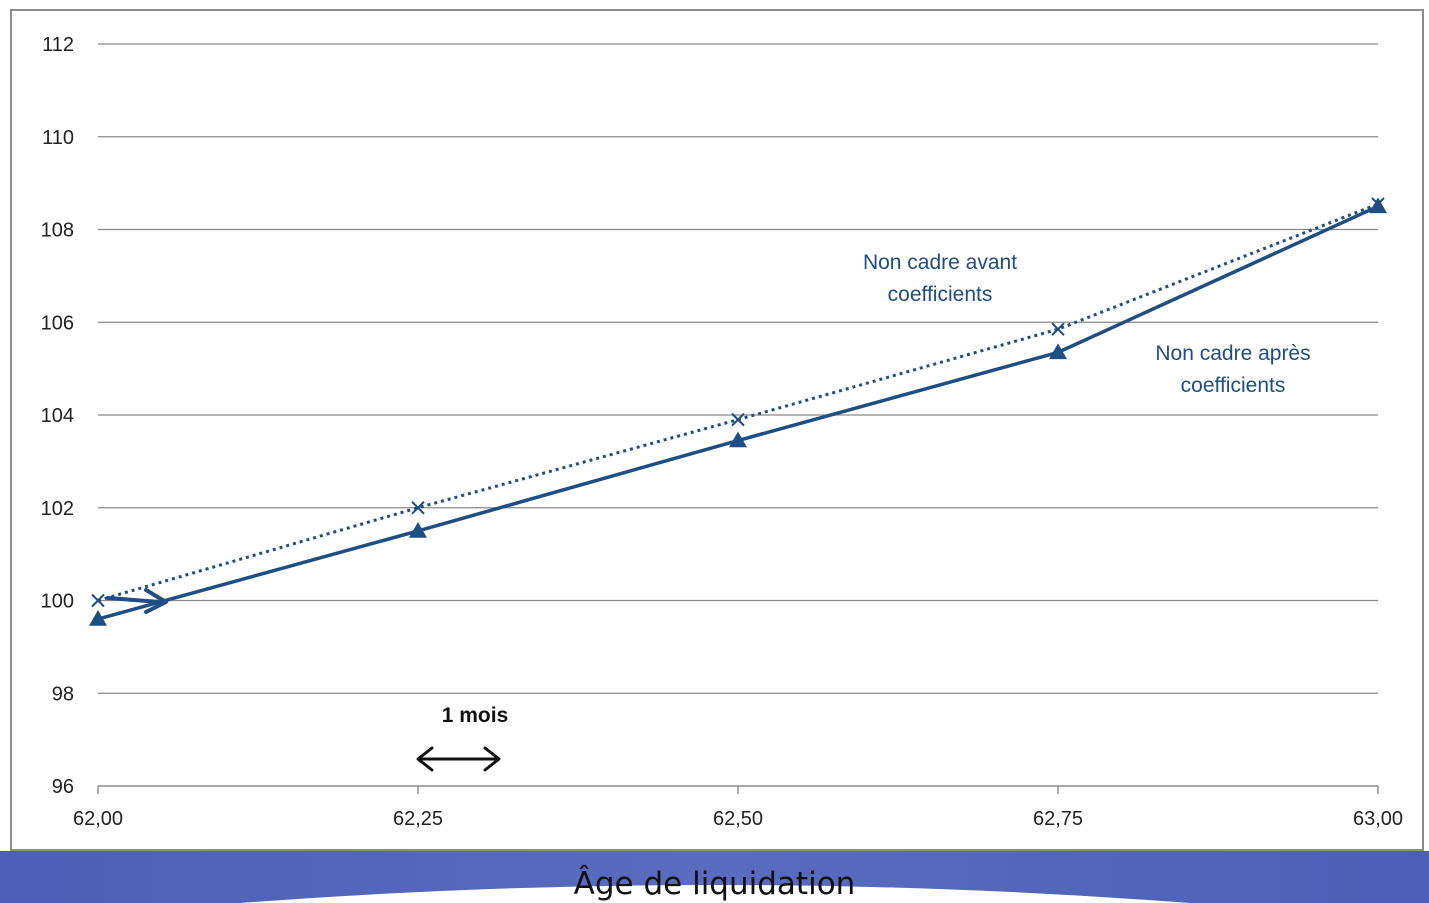  Describe the element at coordinates (458, 759) in the screenshot. I see `double-headed-arrow` at that location.